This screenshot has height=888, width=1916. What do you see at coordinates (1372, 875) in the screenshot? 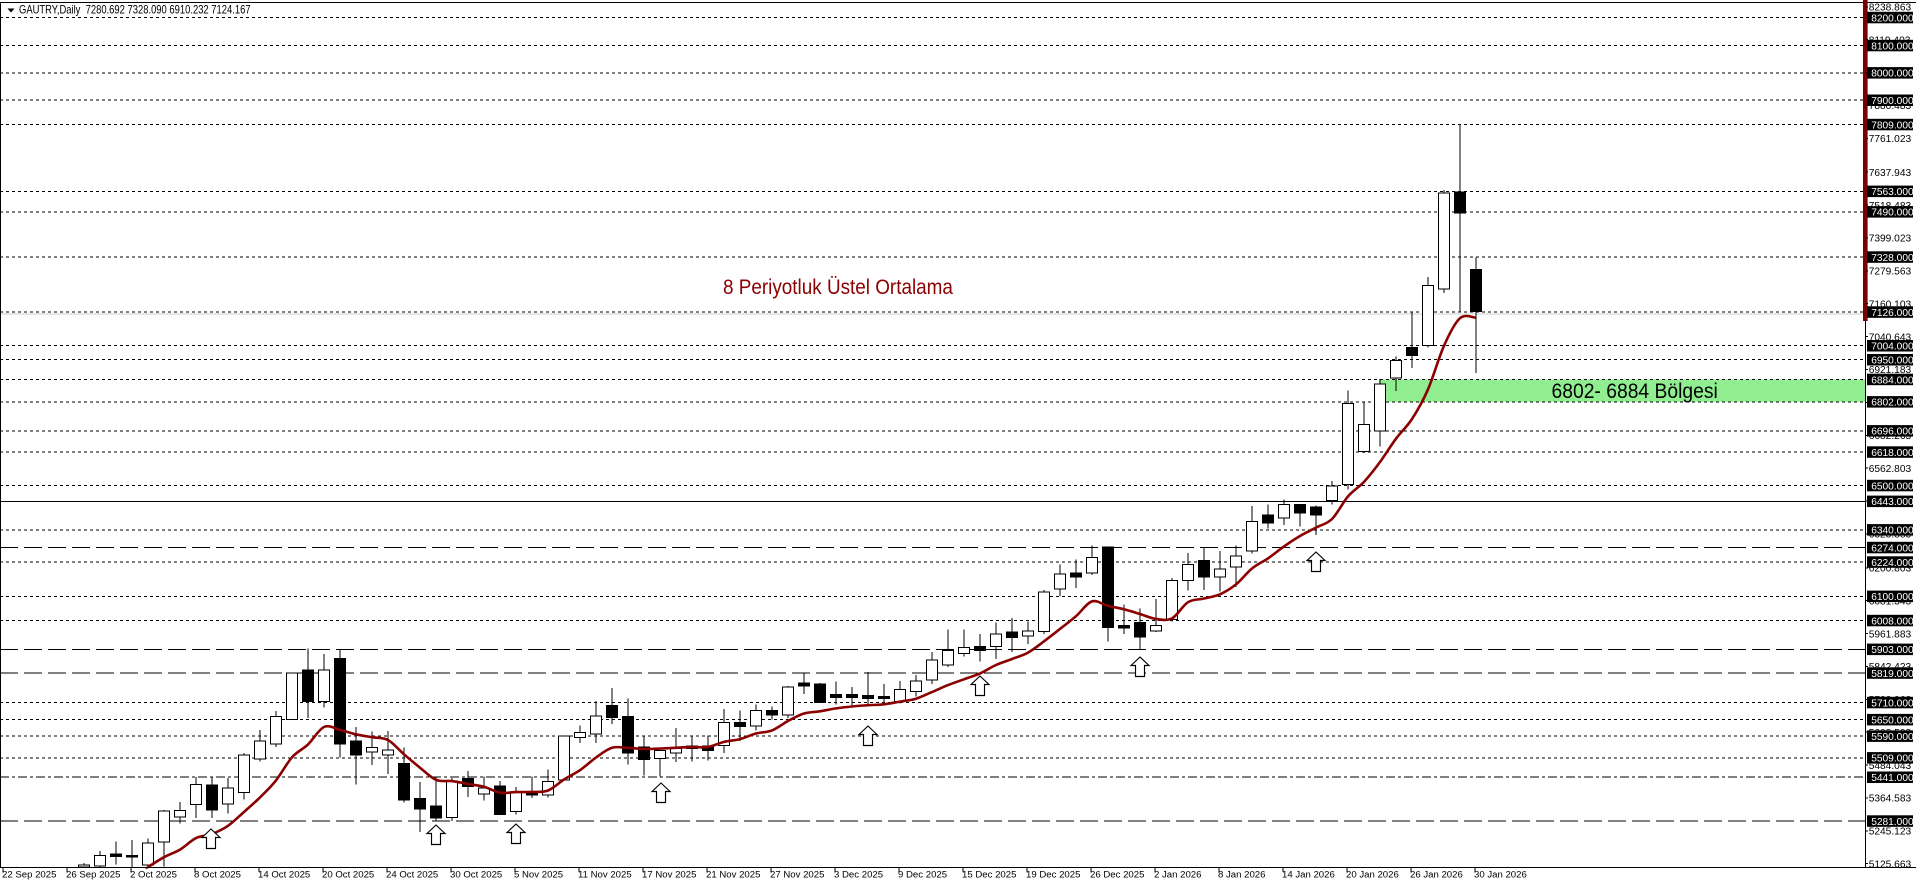
I see `svg-text: 20 Jan 2026` at bounding box center [1372, 875].